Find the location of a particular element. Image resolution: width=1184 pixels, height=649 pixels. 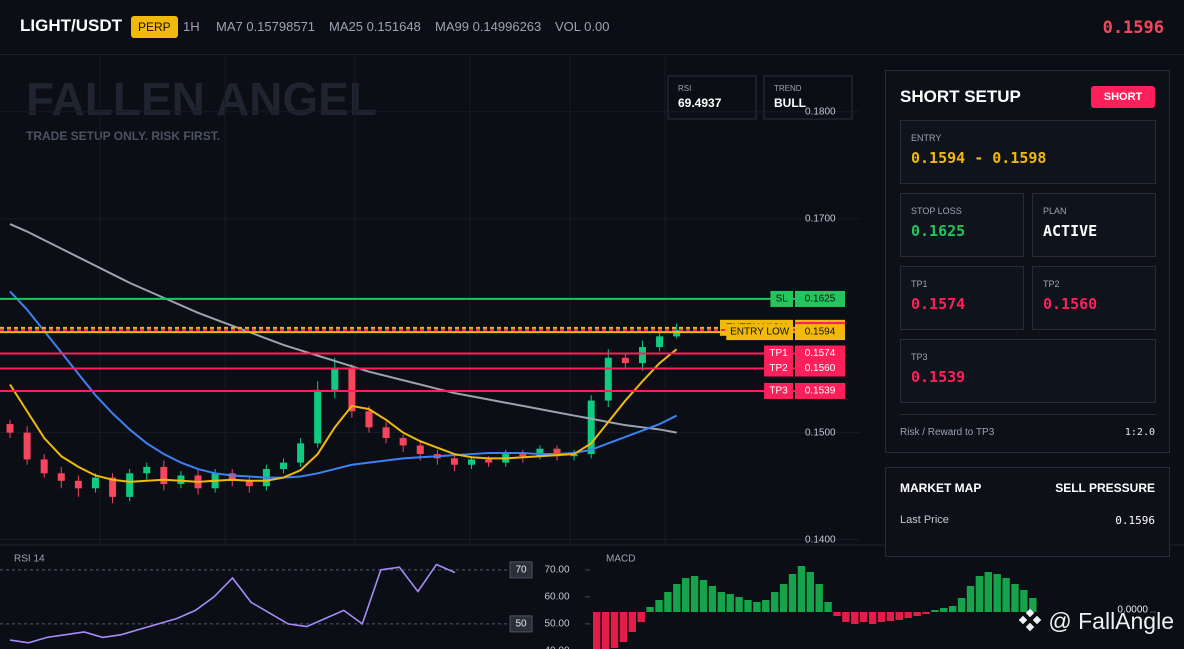

ma25: MA25 0.151648 is located at coordinates (375, 26).